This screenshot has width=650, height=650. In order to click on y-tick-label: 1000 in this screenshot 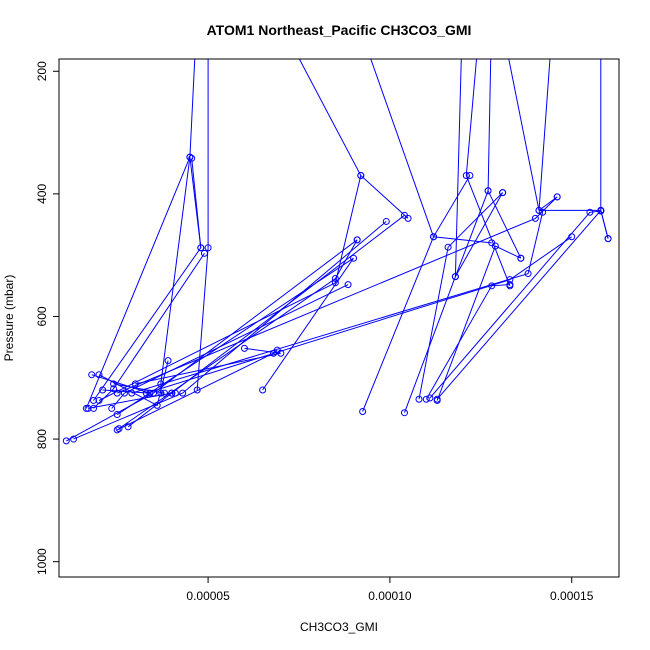, I will do `click(42, 561)`.